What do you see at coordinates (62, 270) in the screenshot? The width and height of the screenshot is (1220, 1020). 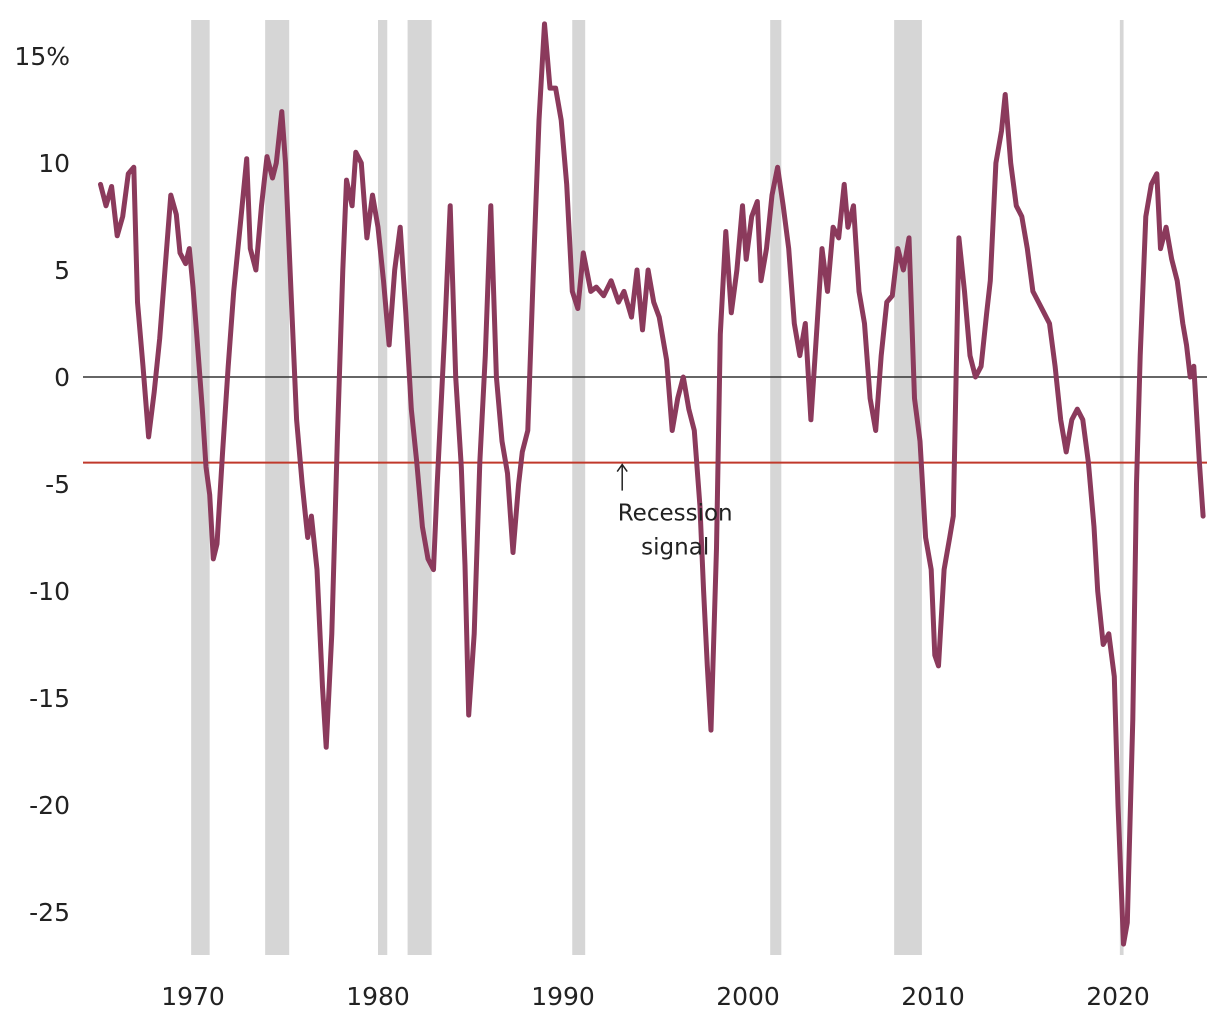 I see `y-tick-label: 5` at bounding box center [62, 270].